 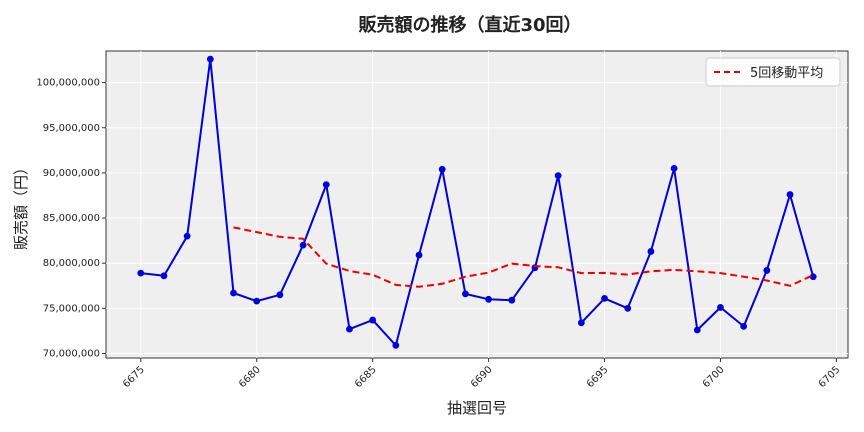 What do you see at coordinates (477, 408) in the screenshot?
I see `x-axis-label: 抽選回号` at bounding box center [477, 408].